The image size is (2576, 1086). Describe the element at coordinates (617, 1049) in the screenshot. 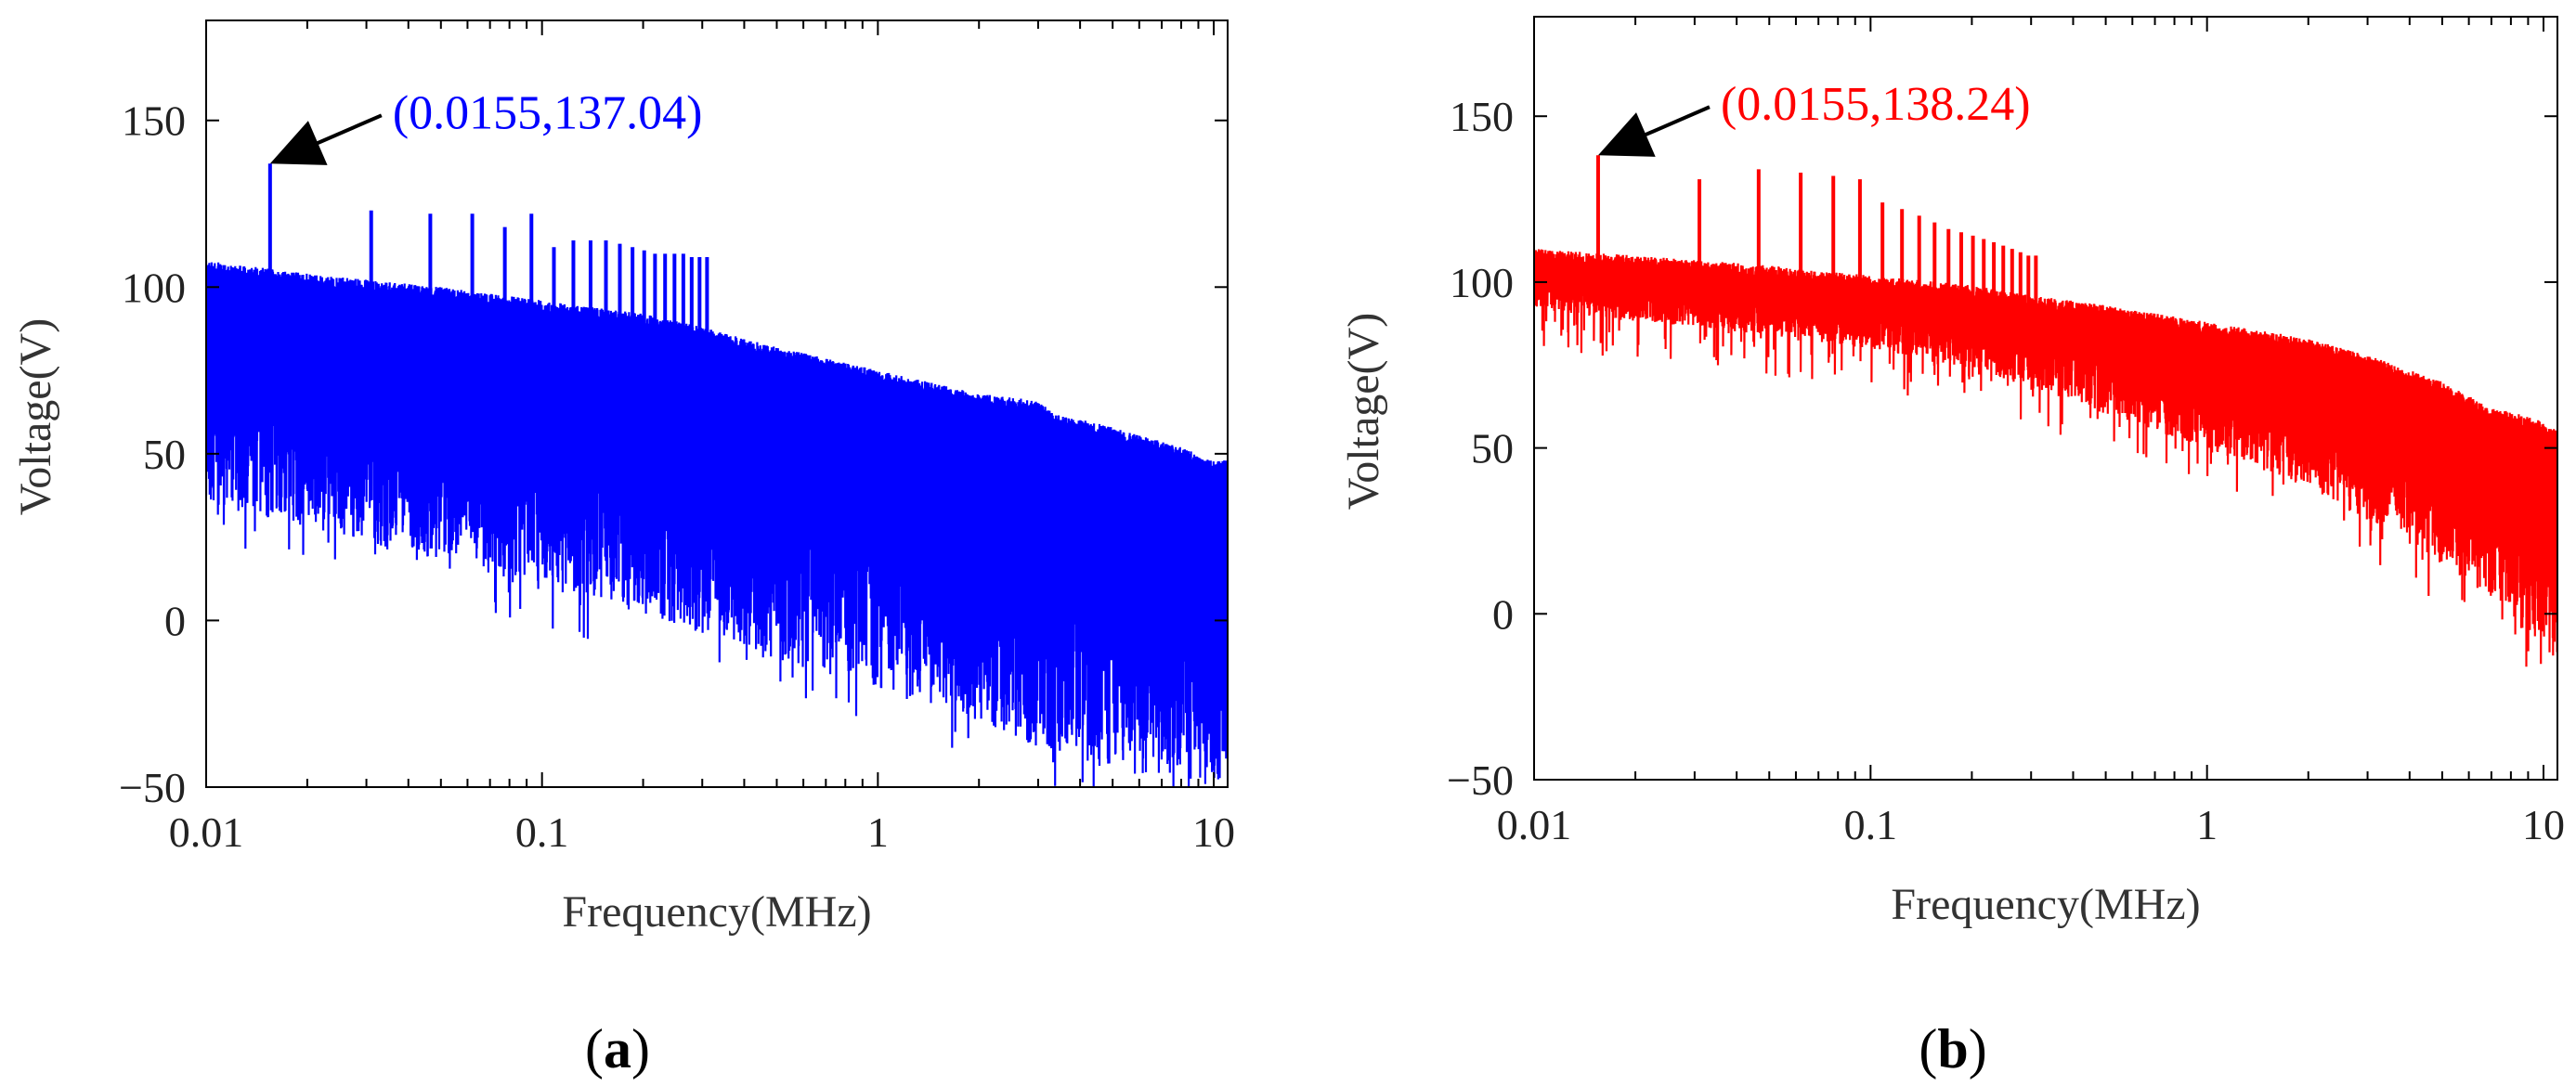

I see `panel-label: (a)` at that location.